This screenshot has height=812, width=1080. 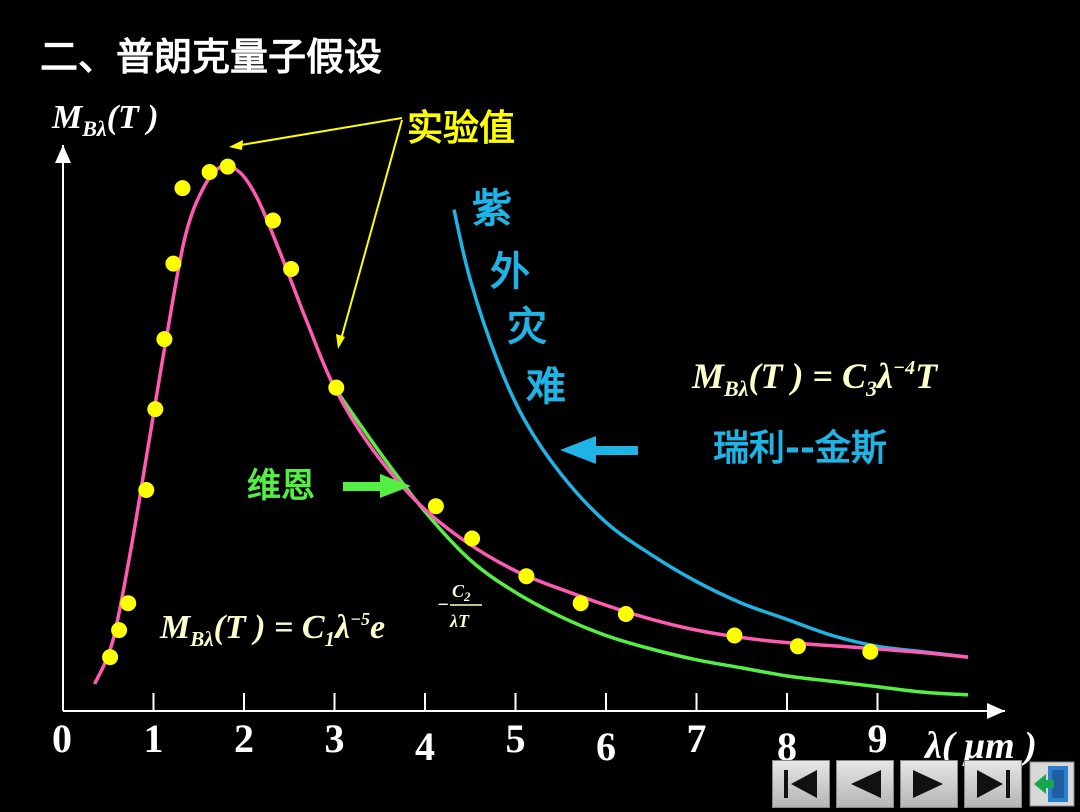 What do you see at coordinates (461, 128) in the screenshot?
I see `experimental-label: 实验值` at bounding box center [461, 128].